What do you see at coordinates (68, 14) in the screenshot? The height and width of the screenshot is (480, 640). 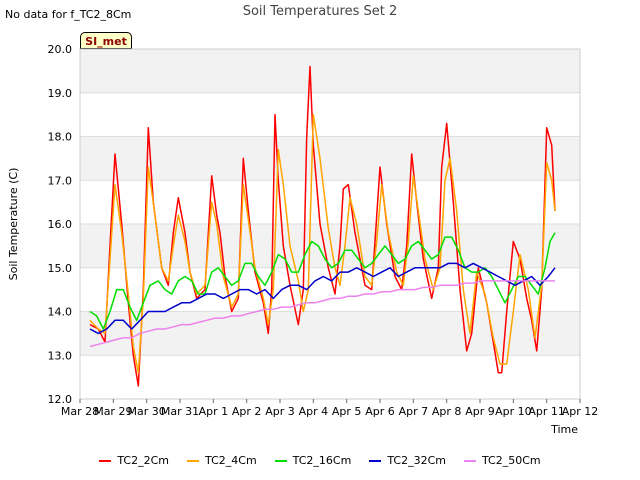 I see `no-data-note: No data for f_TC2_8Cm` at bounding box center [68, 14].